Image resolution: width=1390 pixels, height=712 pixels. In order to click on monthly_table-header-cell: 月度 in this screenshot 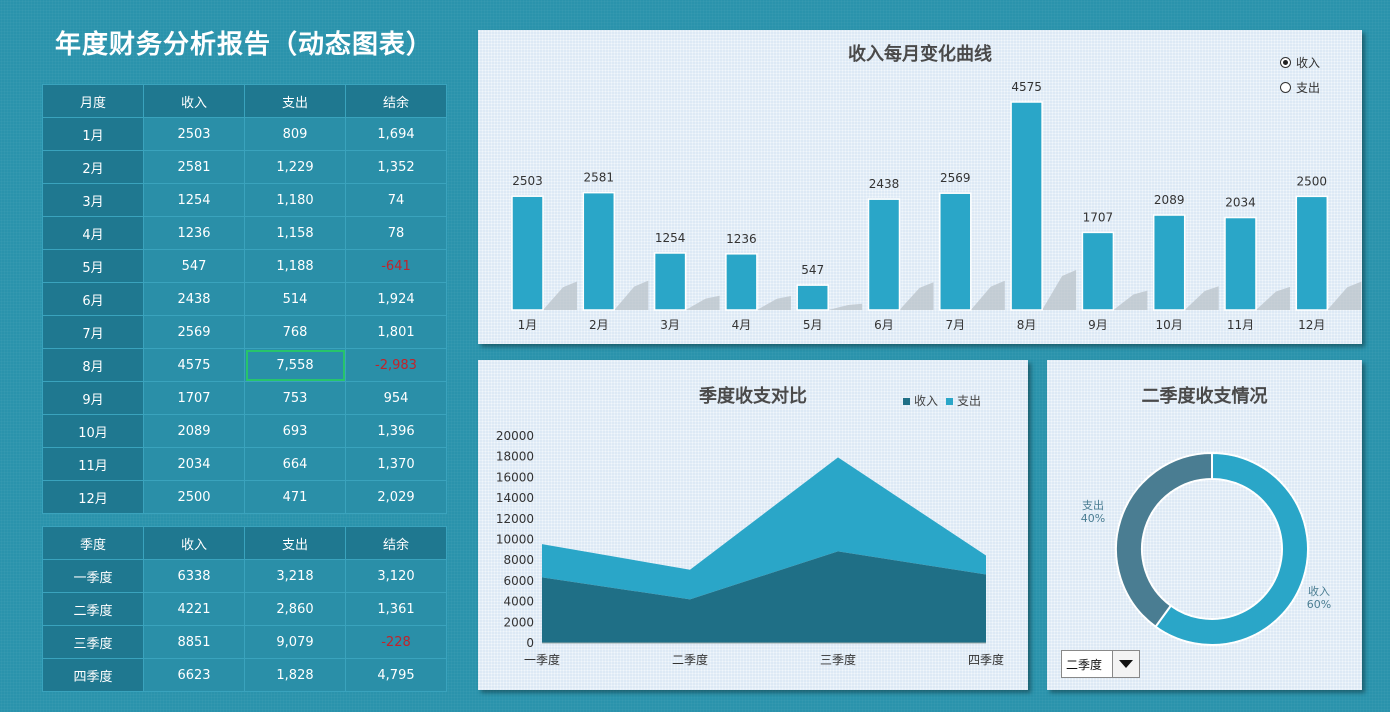, I will do `click(93, 101)`.